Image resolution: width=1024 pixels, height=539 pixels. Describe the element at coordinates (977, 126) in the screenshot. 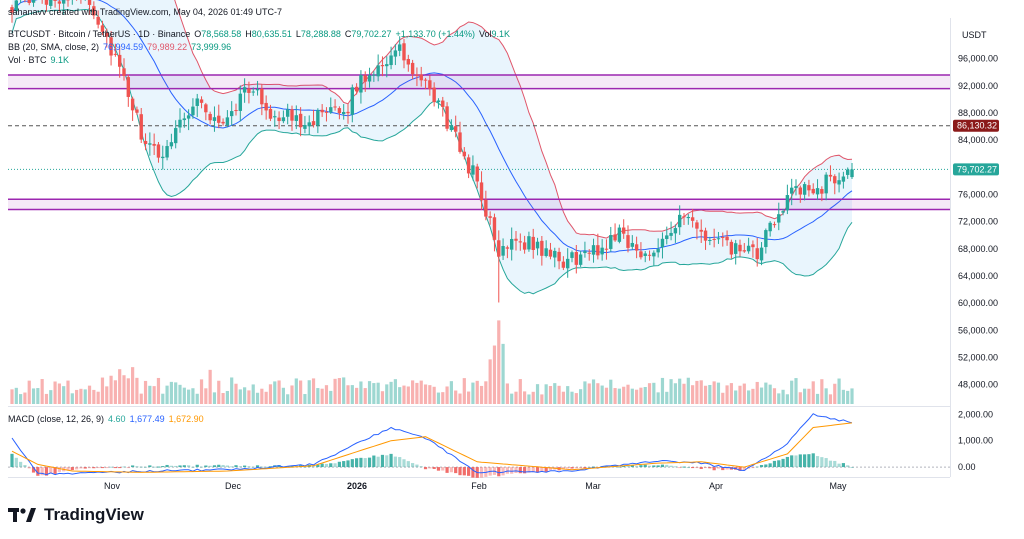

I see `reference-price-tag: 86,130.32` at that location.